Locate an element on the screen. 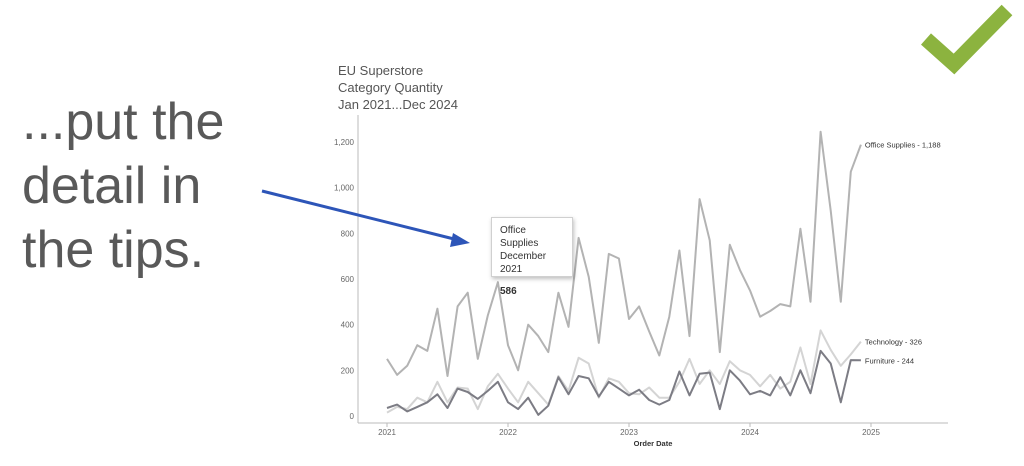  x-tick-label: 2022 is located at coordinates (508, 432).